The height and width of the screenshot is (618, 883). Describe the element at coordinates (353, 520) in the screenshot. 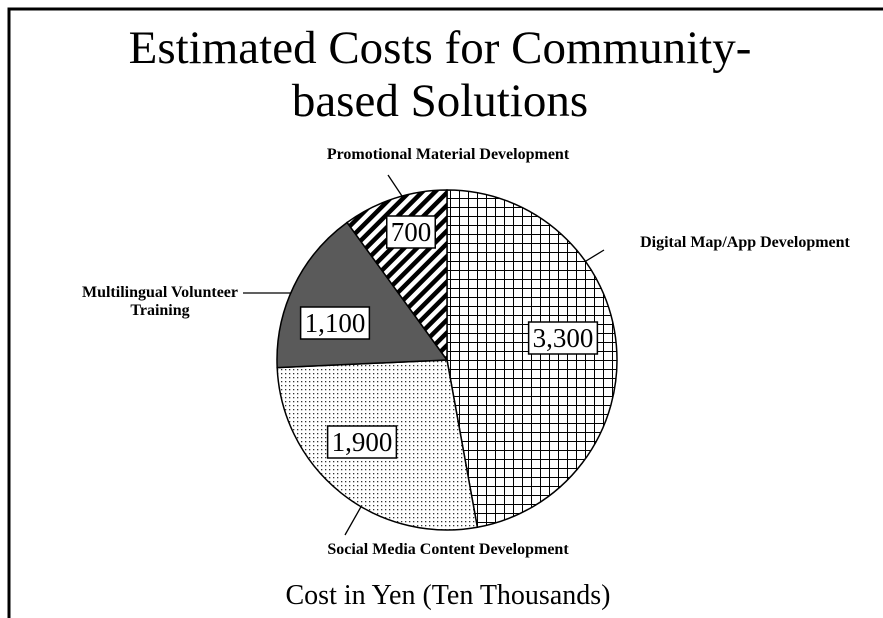

I see `leader-line` at that location.